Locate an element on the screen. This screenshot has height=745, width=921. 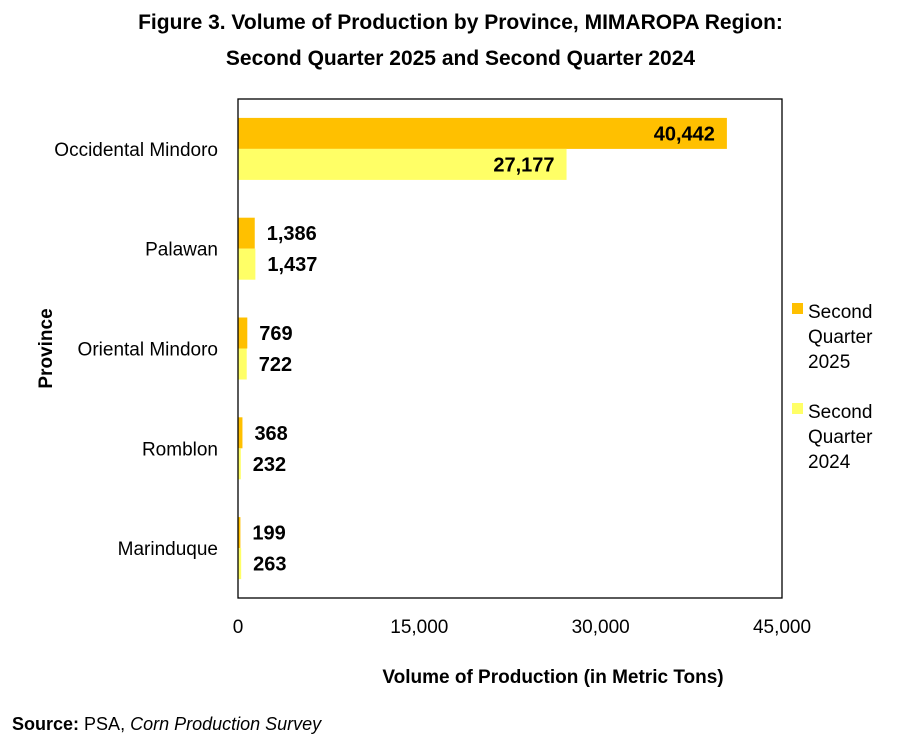
x-tick-label: 45,000 is located at coordinates (782, 627).